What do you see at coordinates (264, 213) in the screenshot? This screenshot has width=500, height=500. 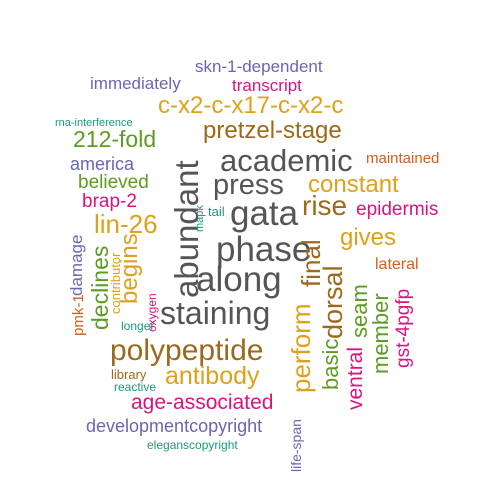 I see `word-gata: gata` at bounding box center [264, 213].